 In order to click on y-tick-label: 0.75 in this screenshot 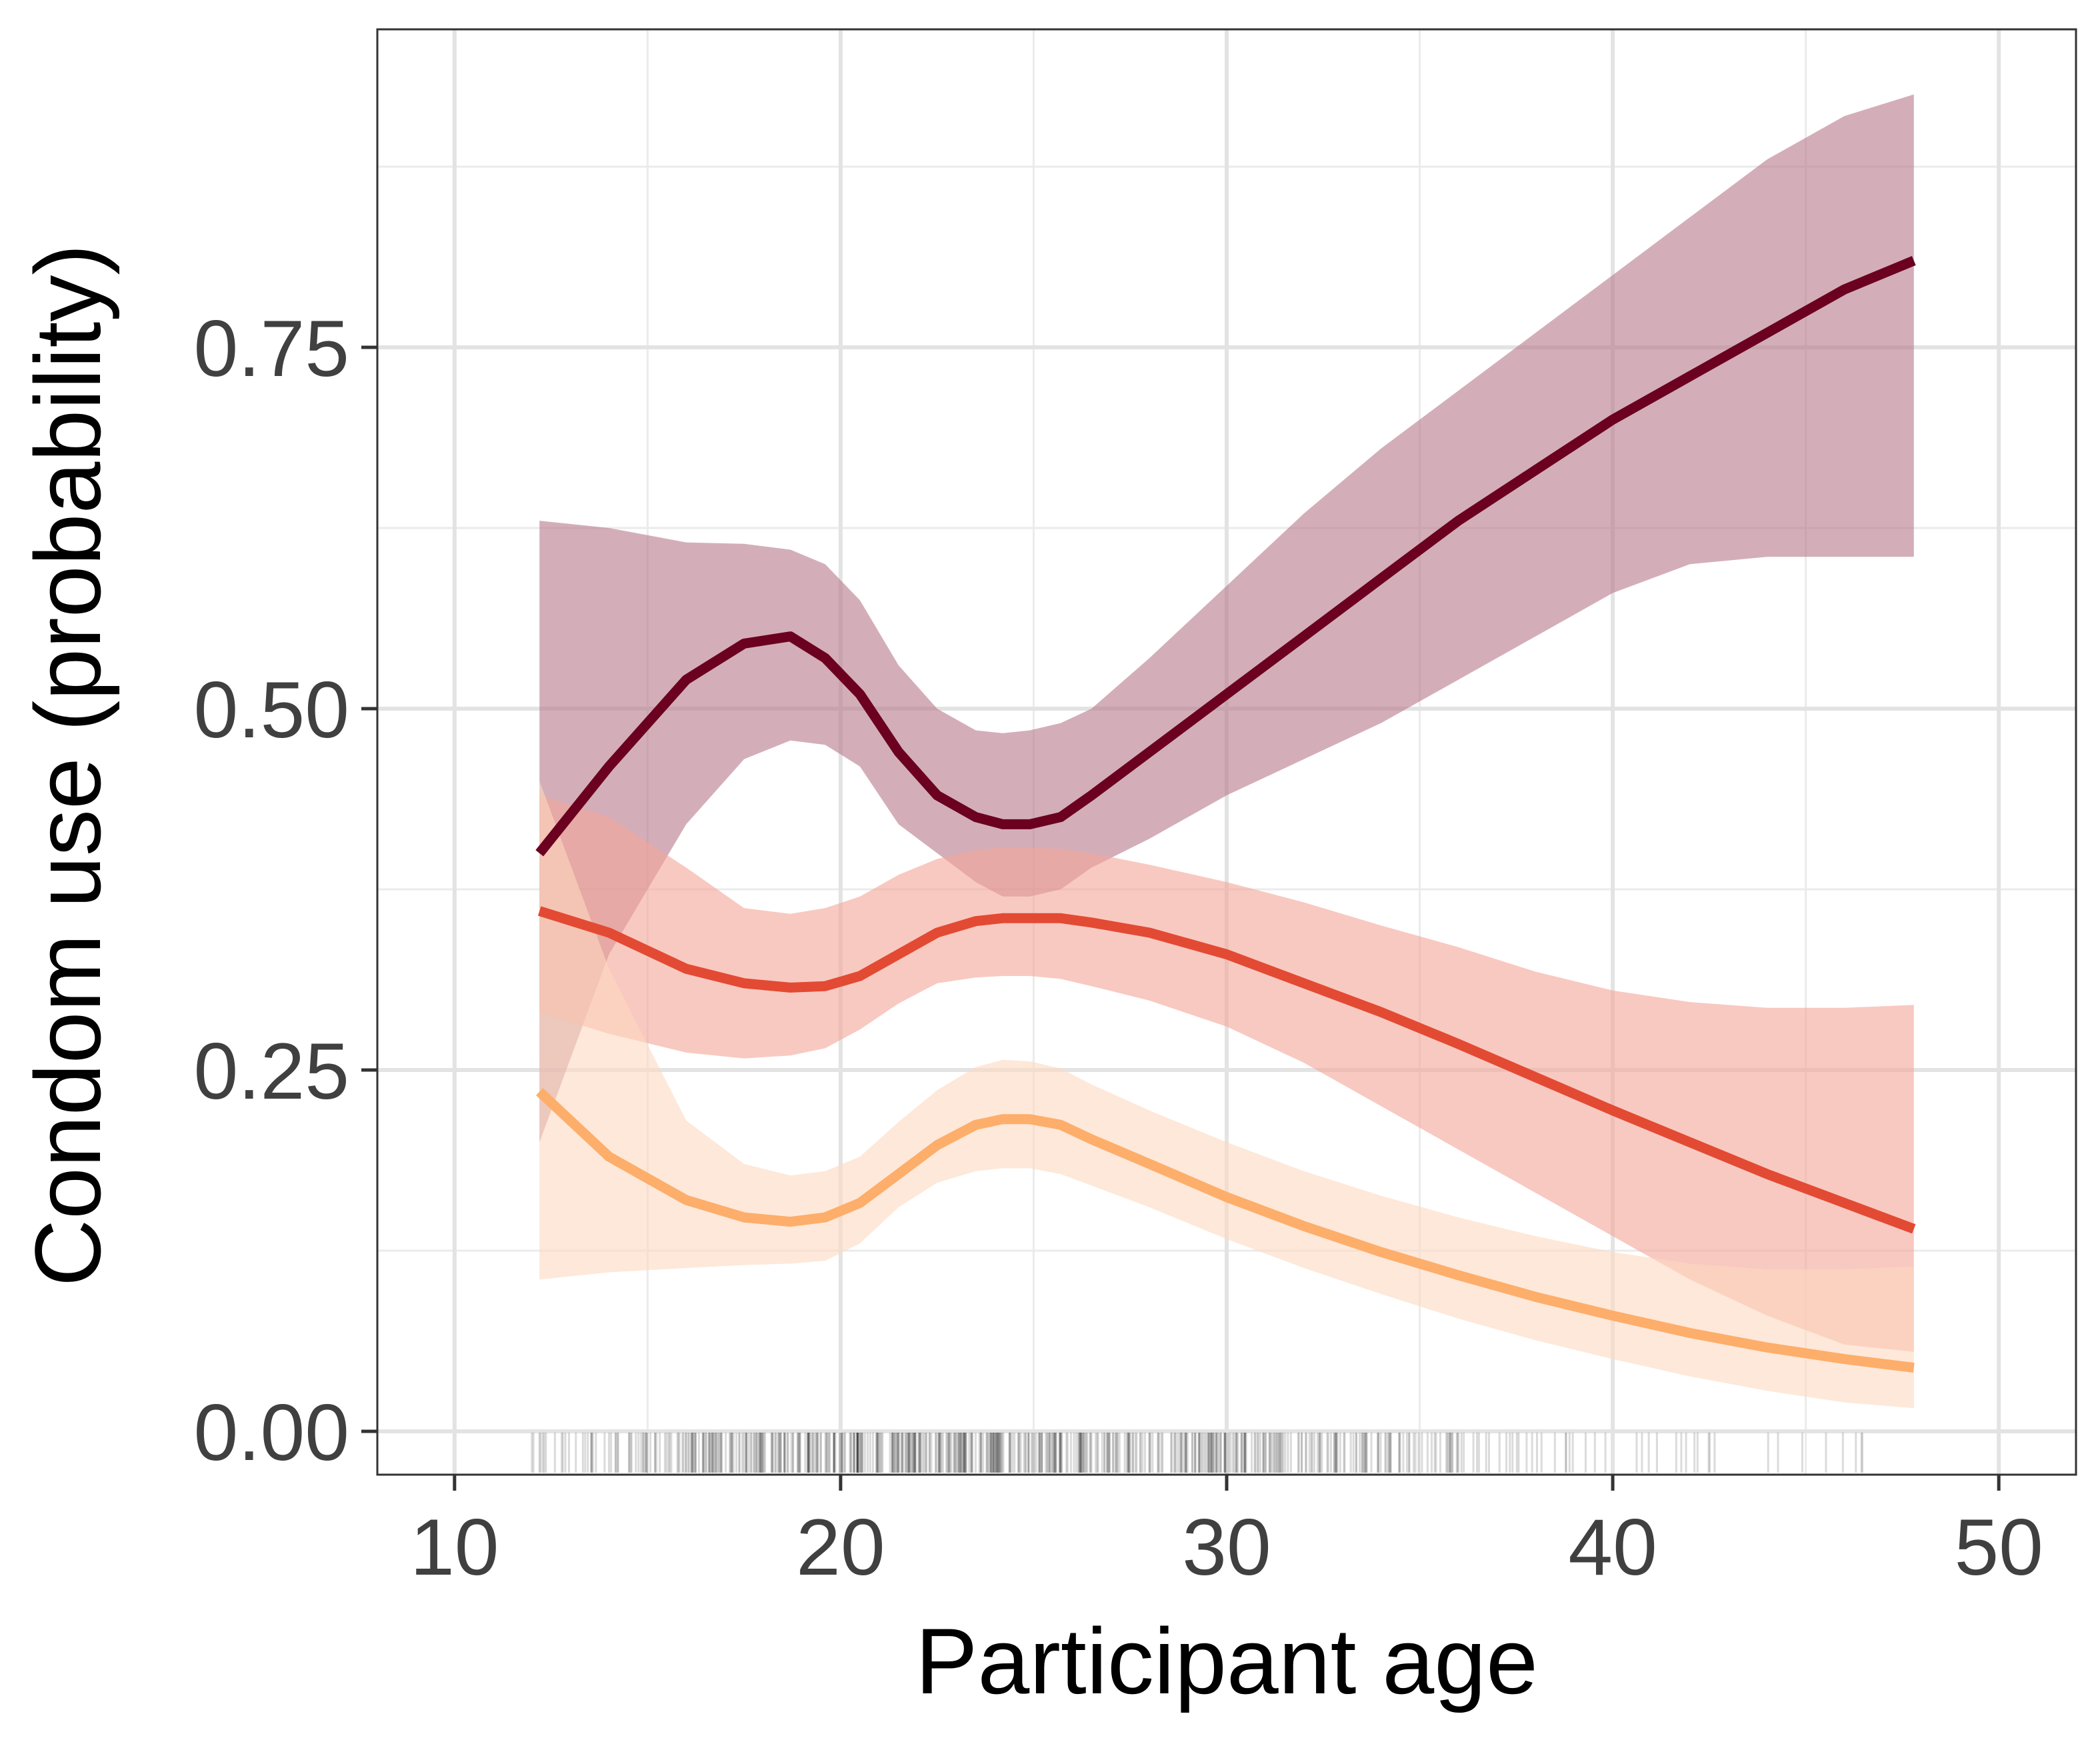, I will do `click(271, 348)`.